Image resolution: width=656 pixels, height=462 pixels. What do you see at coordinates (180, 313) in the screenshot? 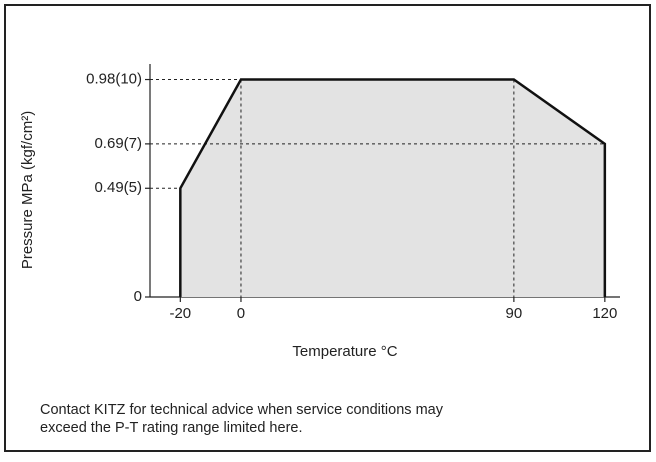
I see `x-tick-label: -20` at bounding box center [180, 313].